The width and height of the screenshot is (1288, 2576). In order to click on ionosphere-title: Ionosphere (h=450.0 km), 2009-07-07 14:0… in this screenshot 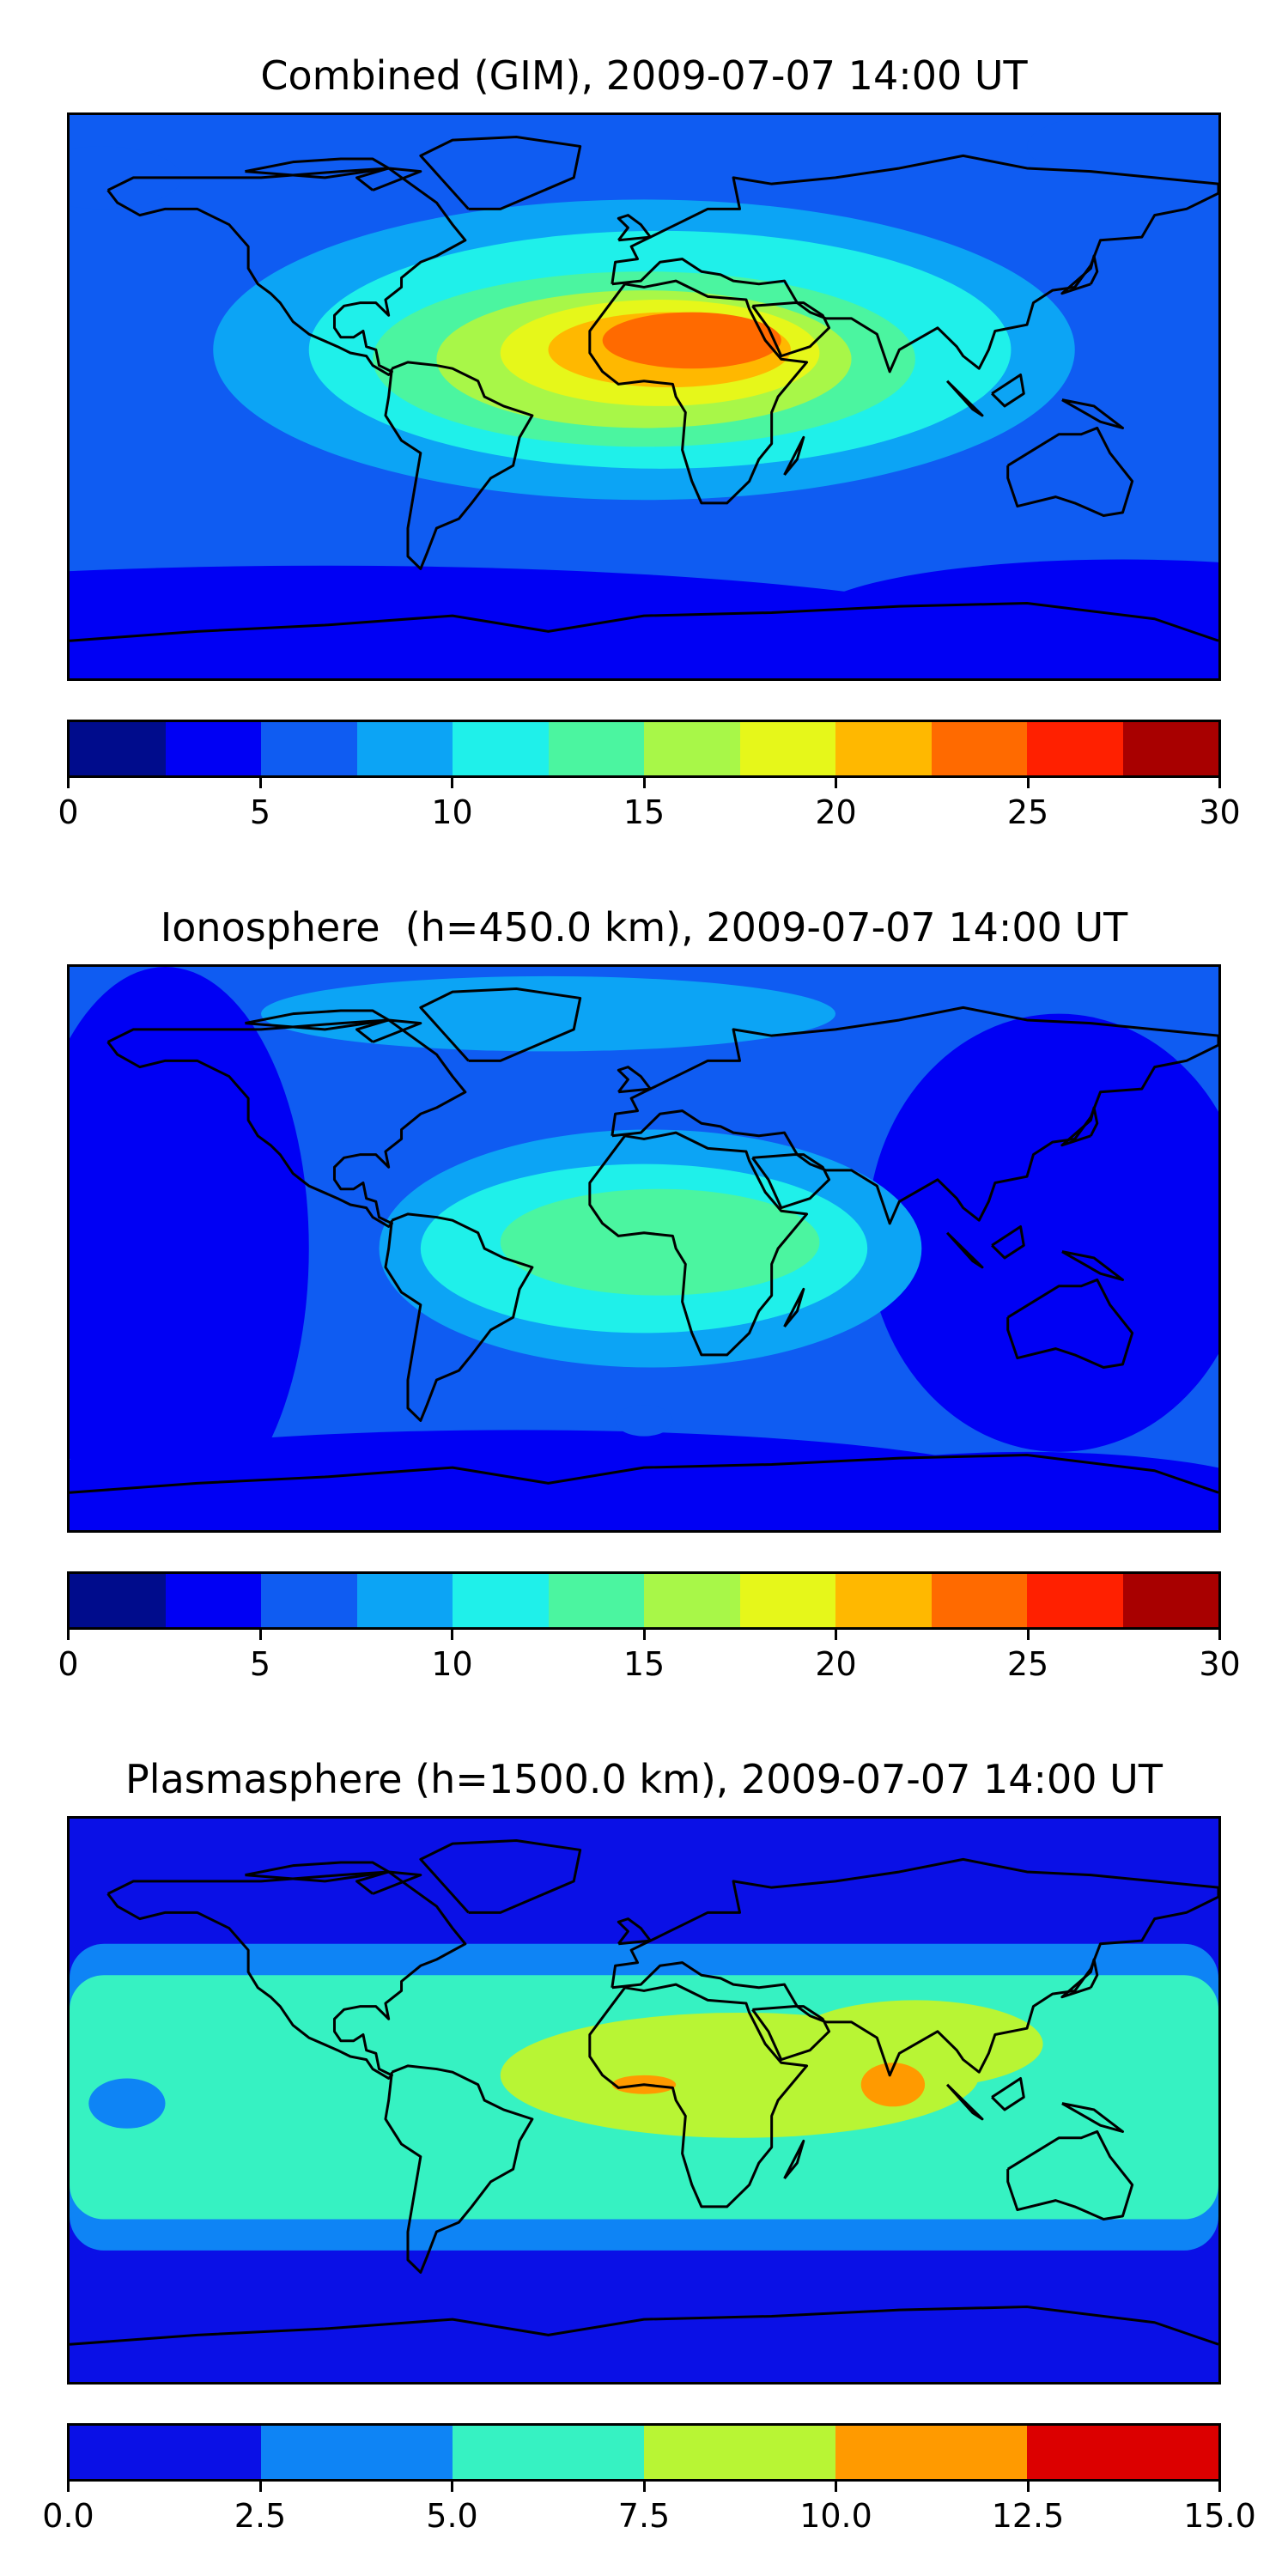, I will do `click(644, 928)`.